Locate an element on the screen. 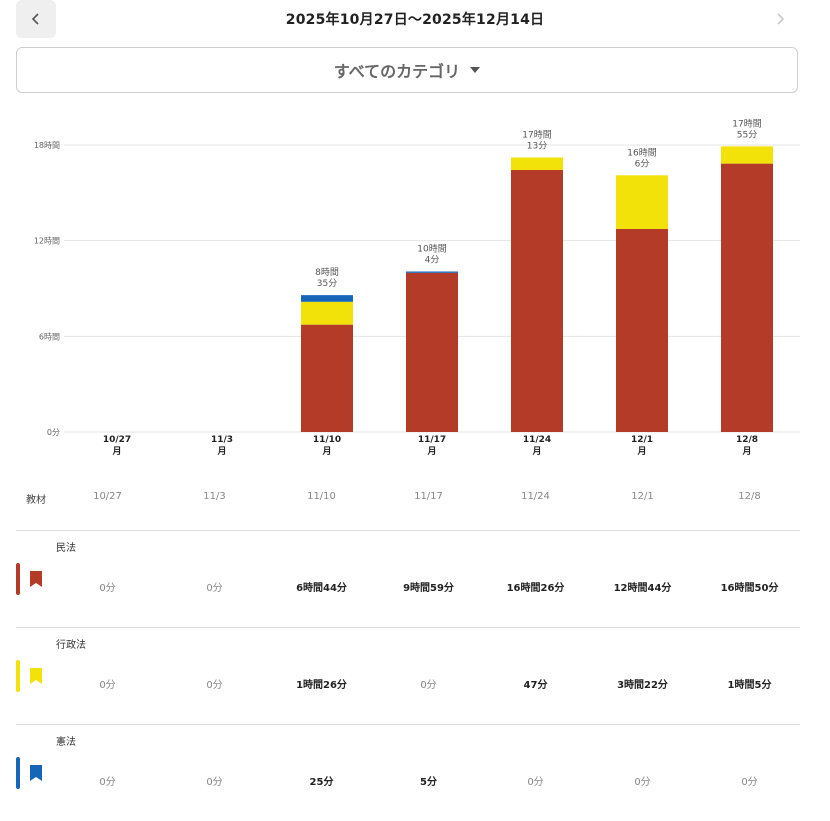 The image size is (830, 821). category-select-label: すべてのカテゴリ is located at coordinates (397, 71).